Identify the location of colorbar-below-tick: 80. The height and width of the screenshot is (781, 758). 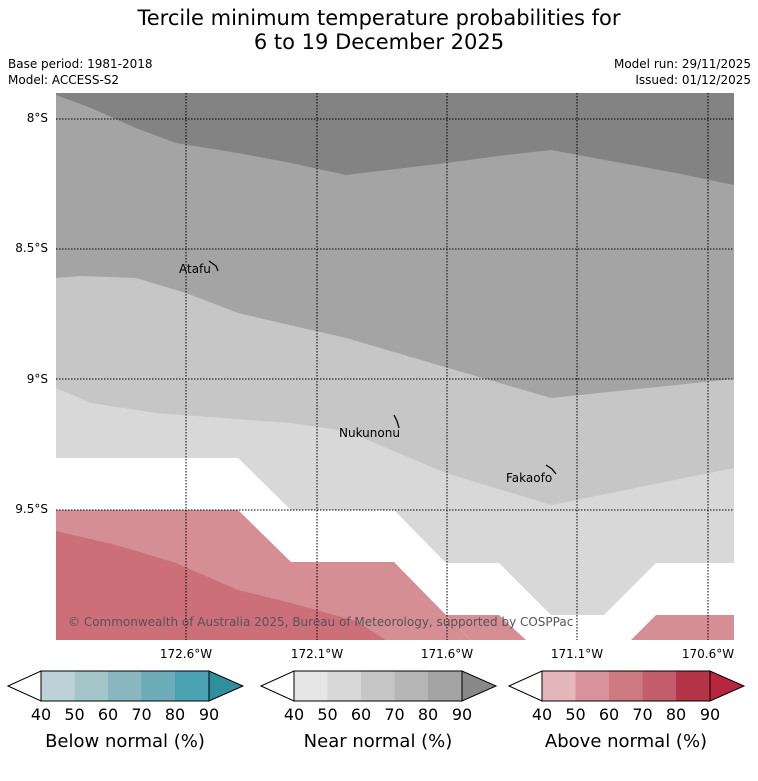
(175, 714).